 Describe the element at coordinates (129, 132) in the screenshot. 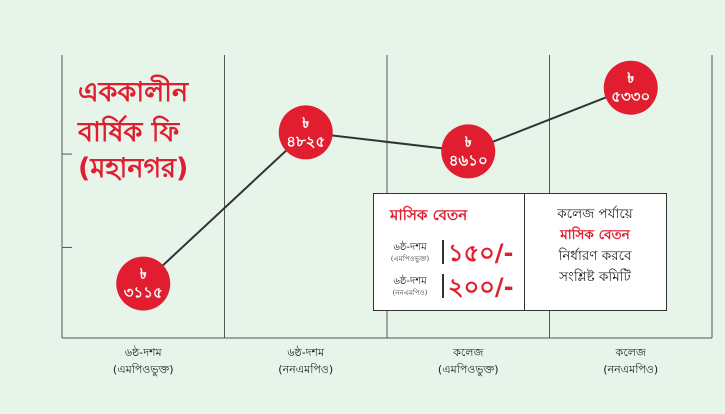

I see `chart-title-line-2: বার্ষিক ফি` at that location.